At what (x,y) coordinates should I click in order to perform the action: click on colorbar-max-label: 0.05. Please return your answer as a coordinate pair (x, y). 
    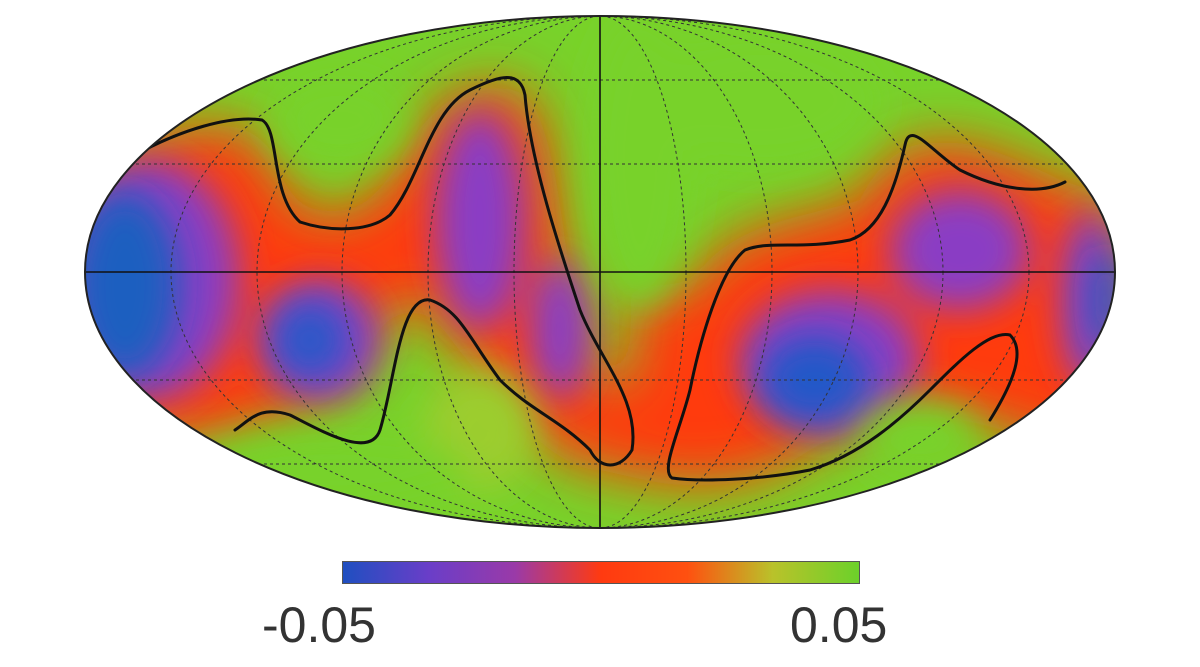
    Looking at the image, I should click on (839, 625).